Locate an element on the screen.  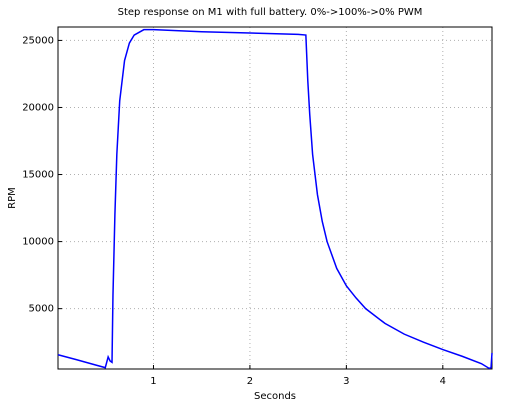
x-axis-label: Seconds is located at coordinates (275, 396).